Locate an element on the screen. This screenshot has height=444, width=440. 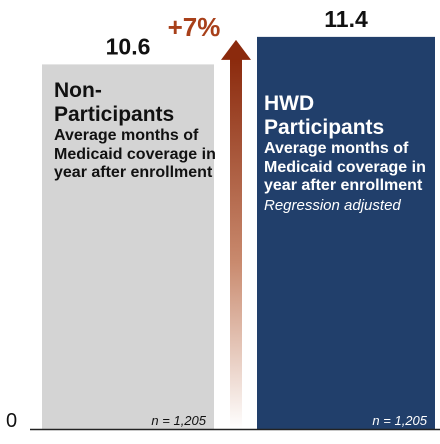
difference-arrow-shaft is located at coordinates (236, 244).